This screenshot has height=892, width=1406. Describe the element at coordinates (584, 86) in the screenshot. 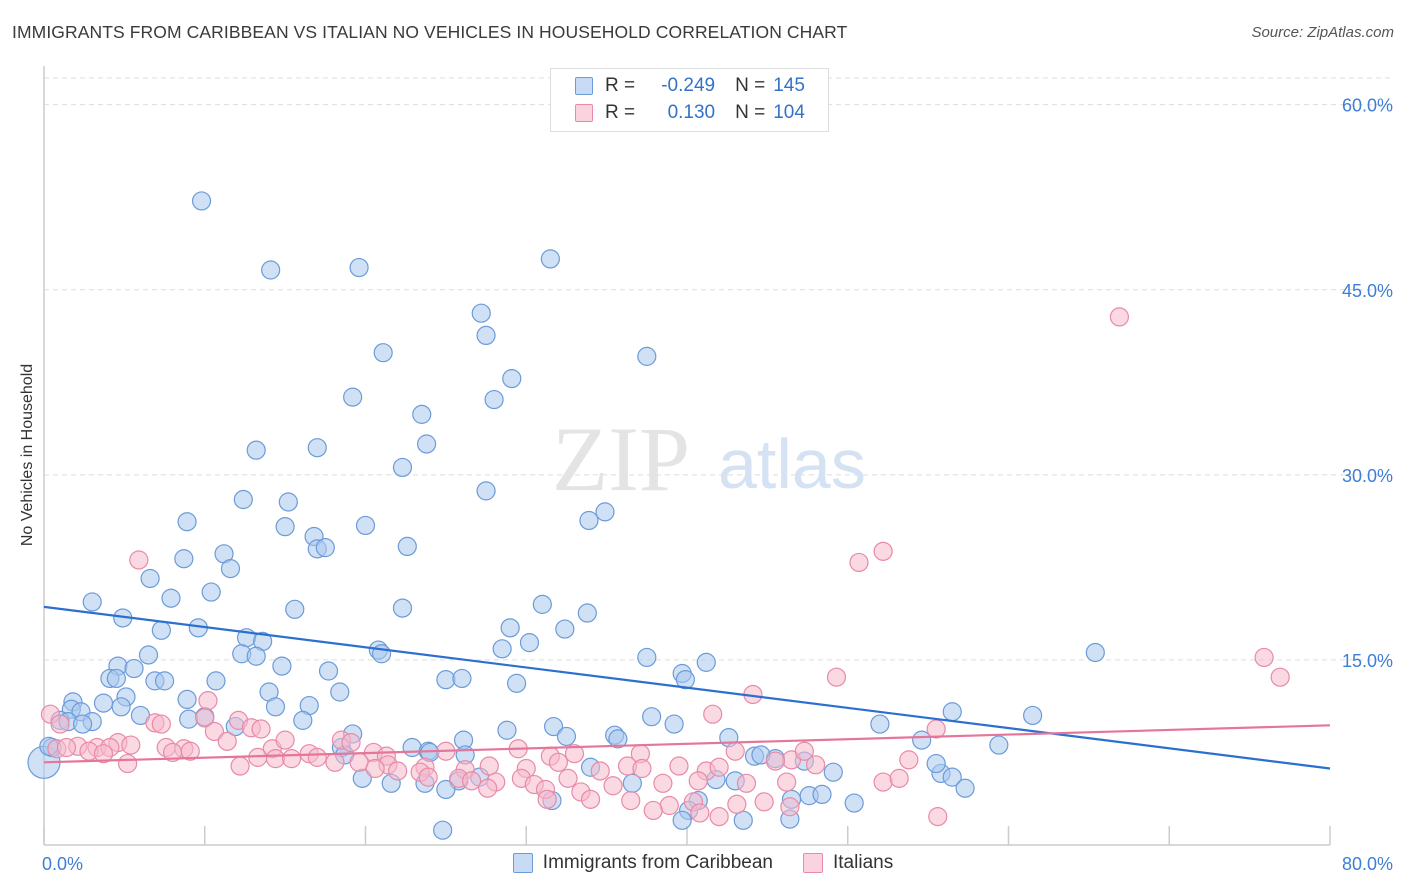

I see `legend-swatch-blue` at that location.